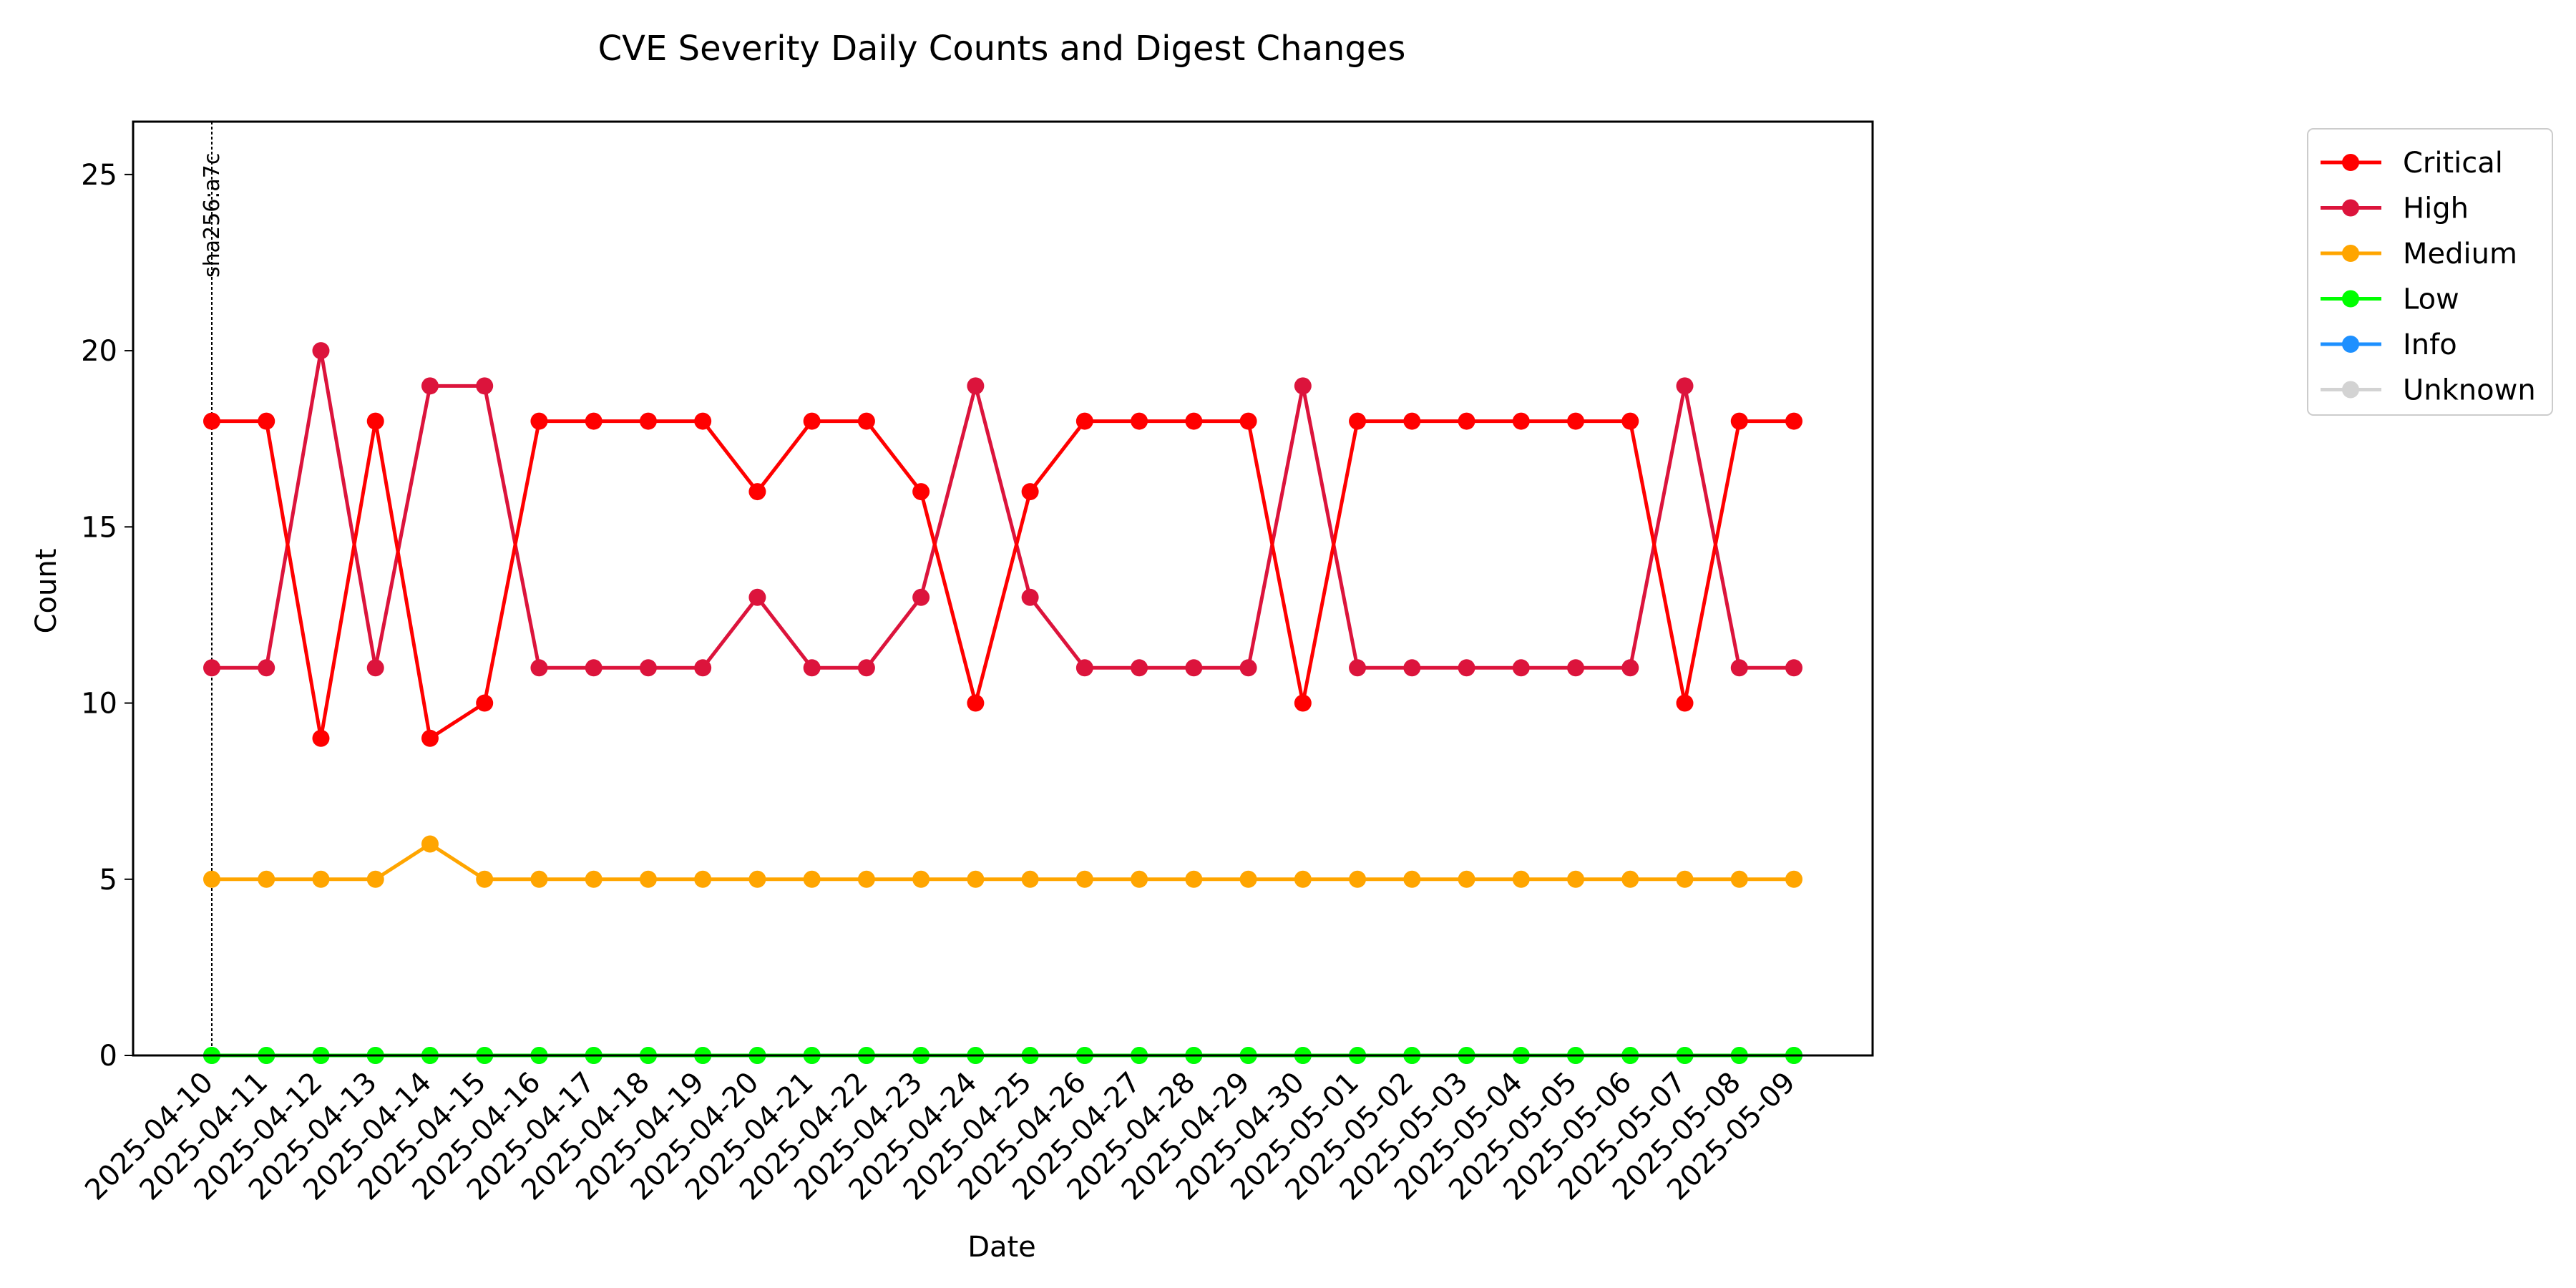 This screenshot has width=2576, height=1288. What do you see at coordinates (1001, 1247) in the screenshot?
I see `x-axis-label: Date` at bounding box center [1001, 1247].